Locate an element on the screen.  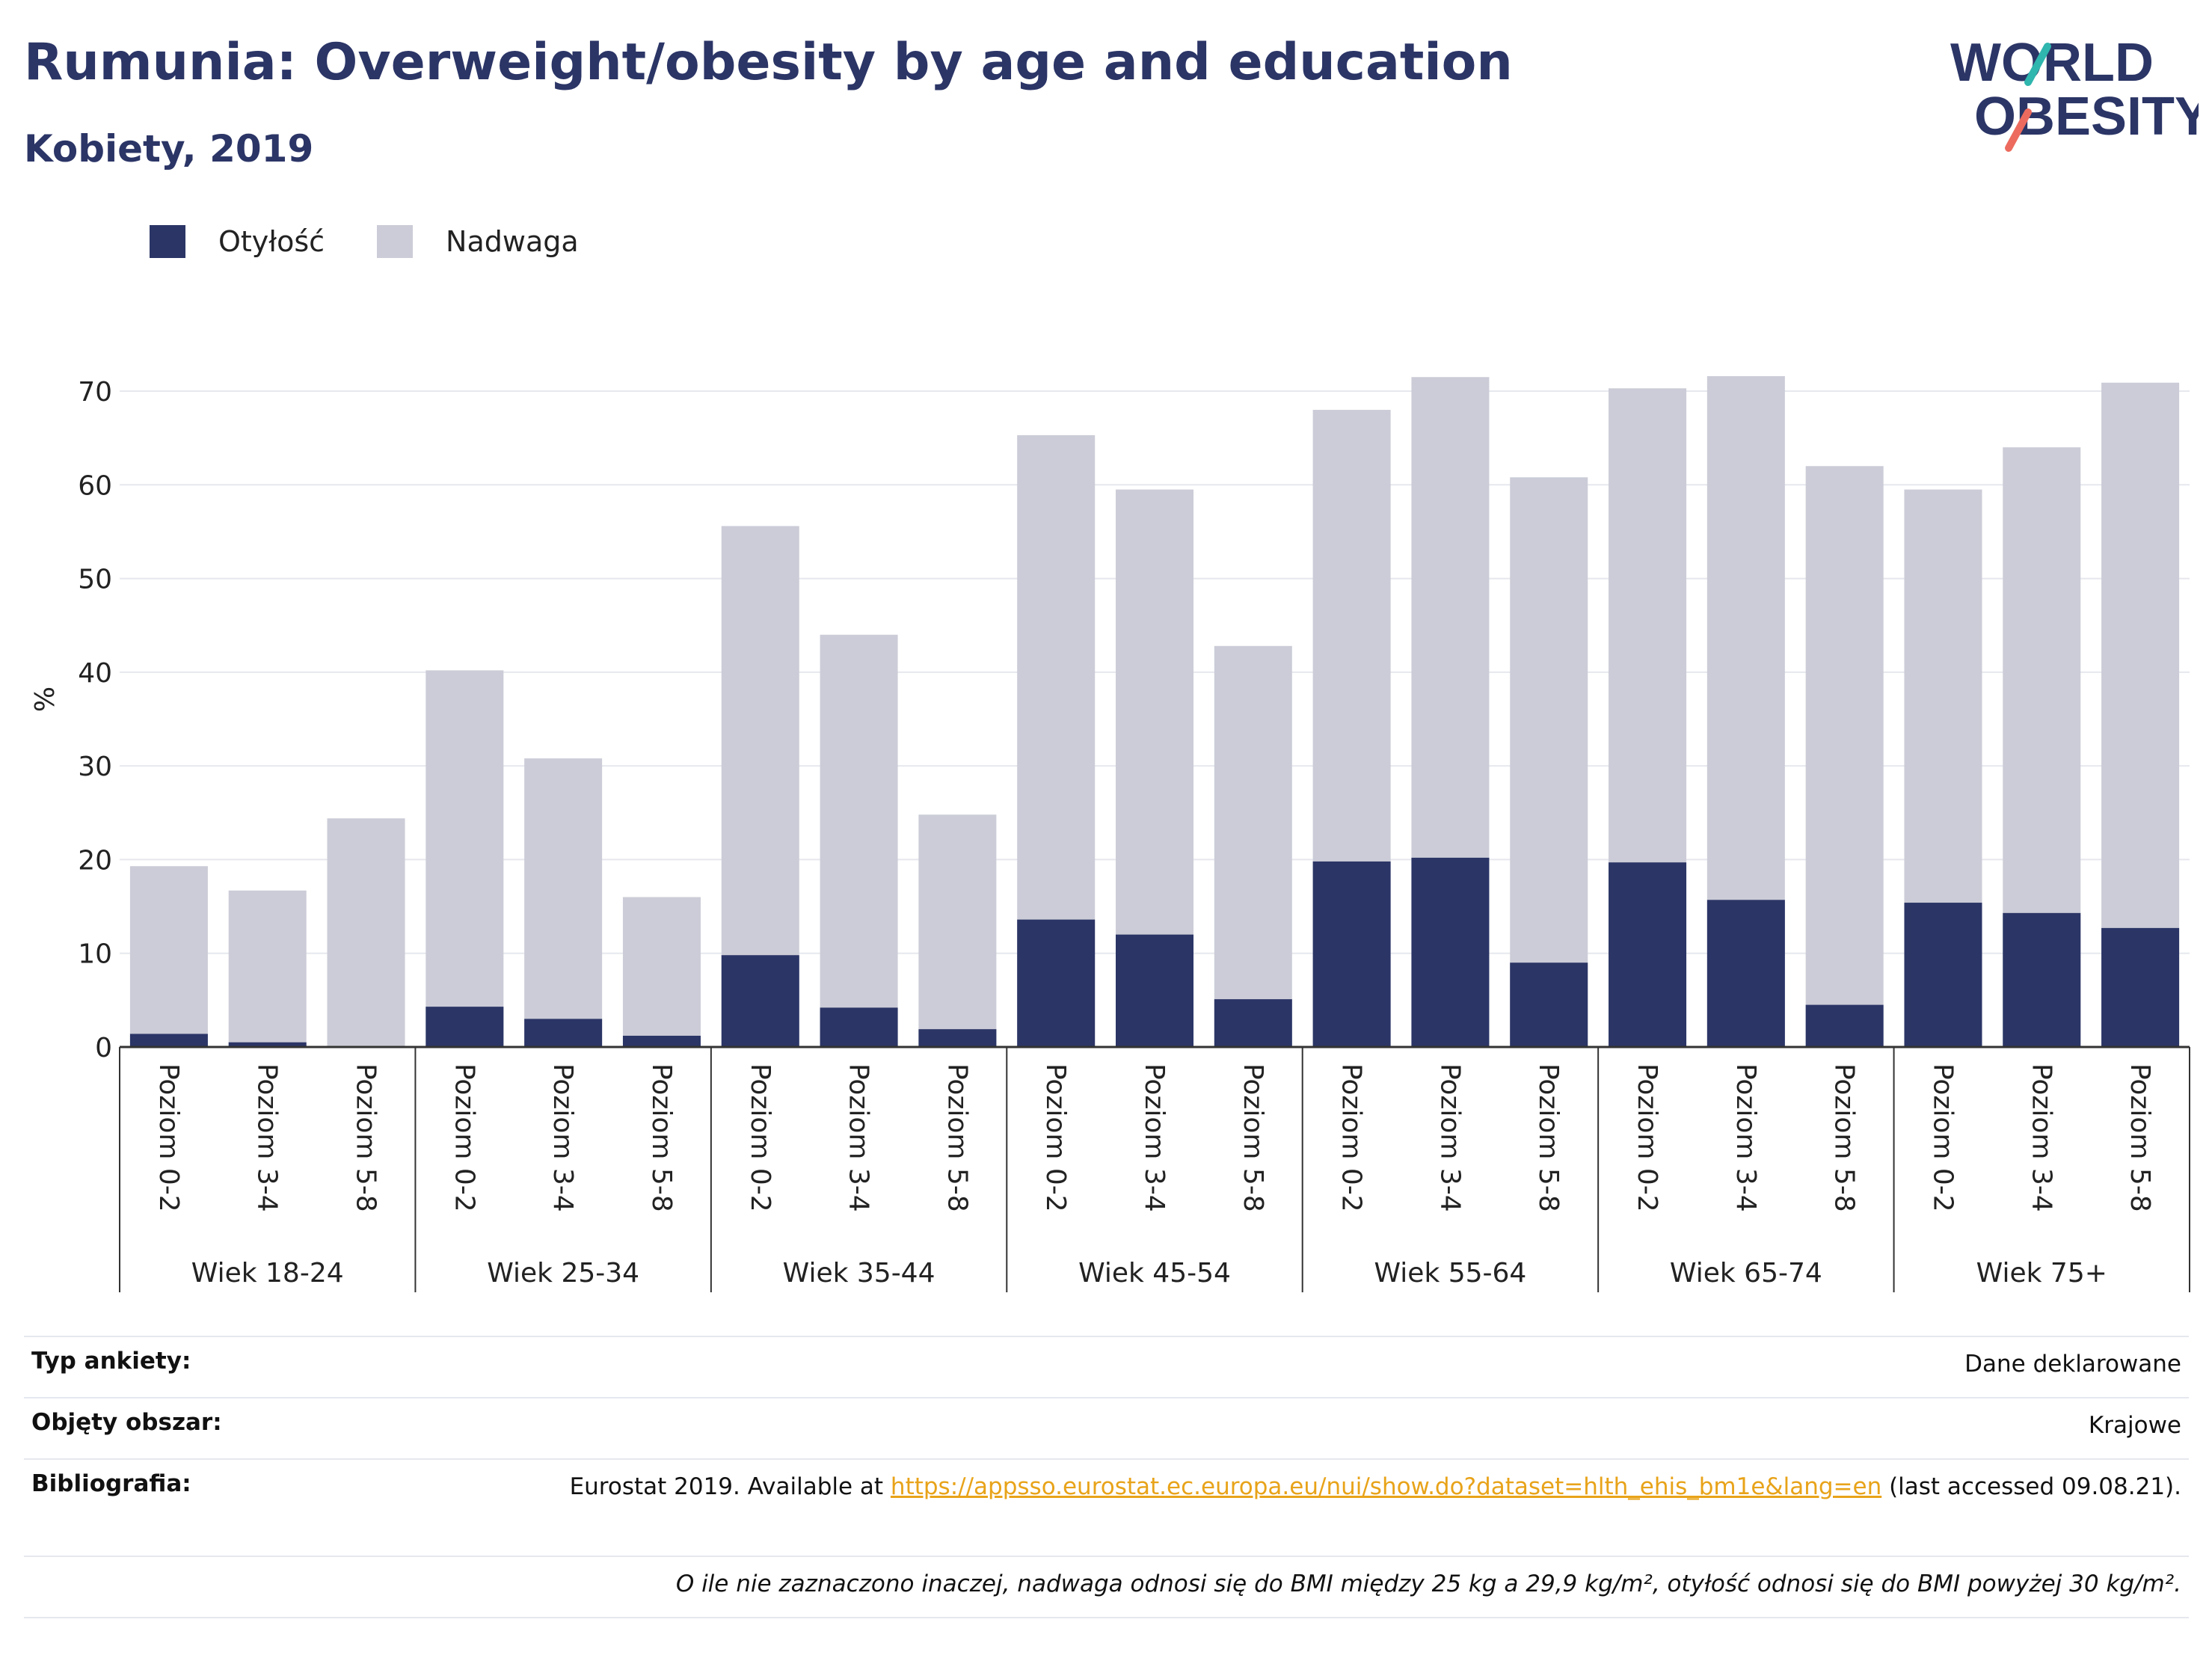
y-tick-label: 40 is located at coordinates (95, 673).